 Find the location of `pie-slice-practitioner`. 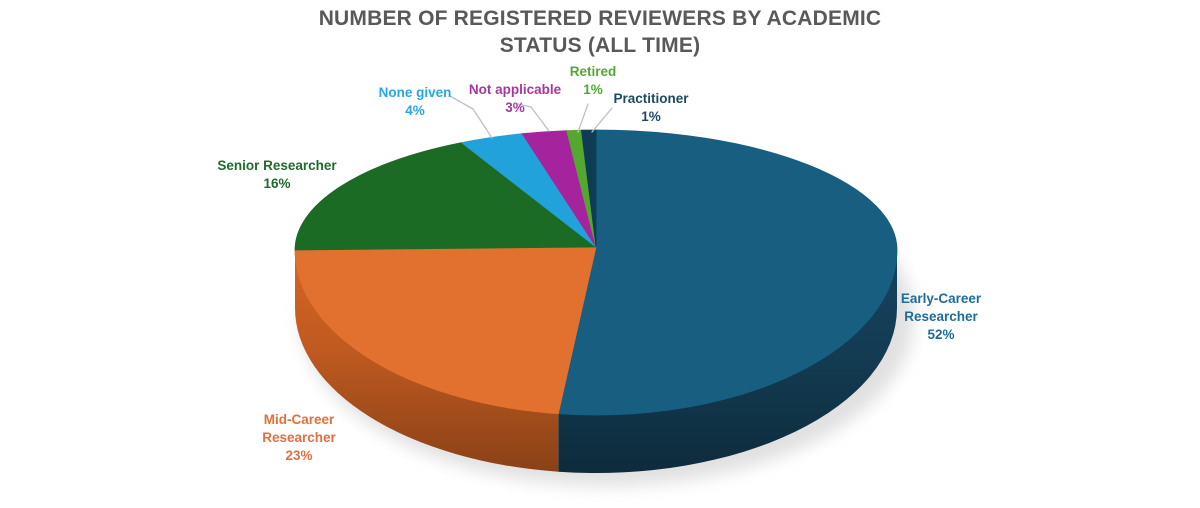

pie-slice-practitioner is located at coordinates (589, 188).